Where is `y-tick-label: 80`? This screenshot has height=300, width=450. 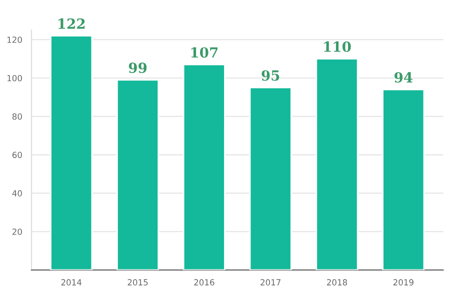 y-tick-label: 80 is located at coordinates (17, 116).